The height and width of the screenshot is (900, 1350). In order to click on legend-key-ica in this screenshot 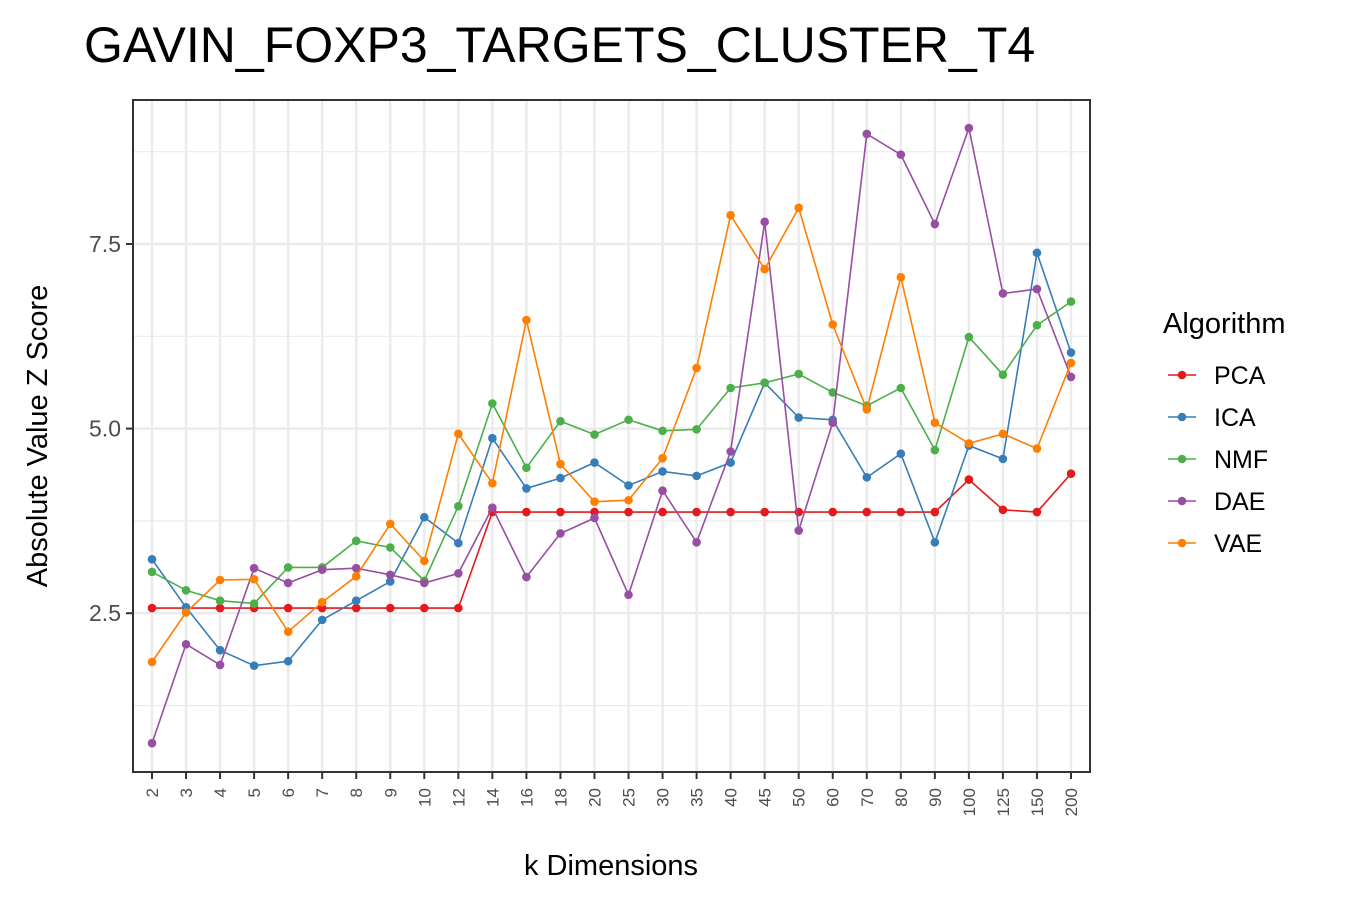, I will do `click(1182, 417)`.